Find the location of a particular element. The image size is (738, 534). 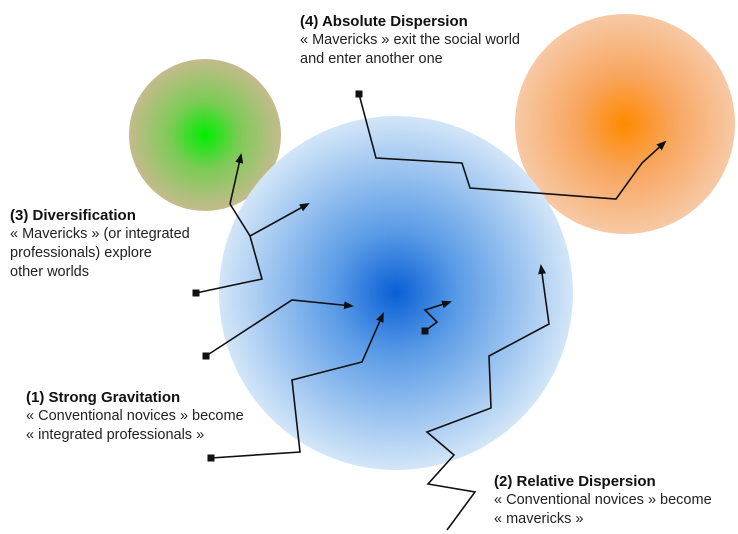

path-relative-dispersion is located at coordinates (487, 397).